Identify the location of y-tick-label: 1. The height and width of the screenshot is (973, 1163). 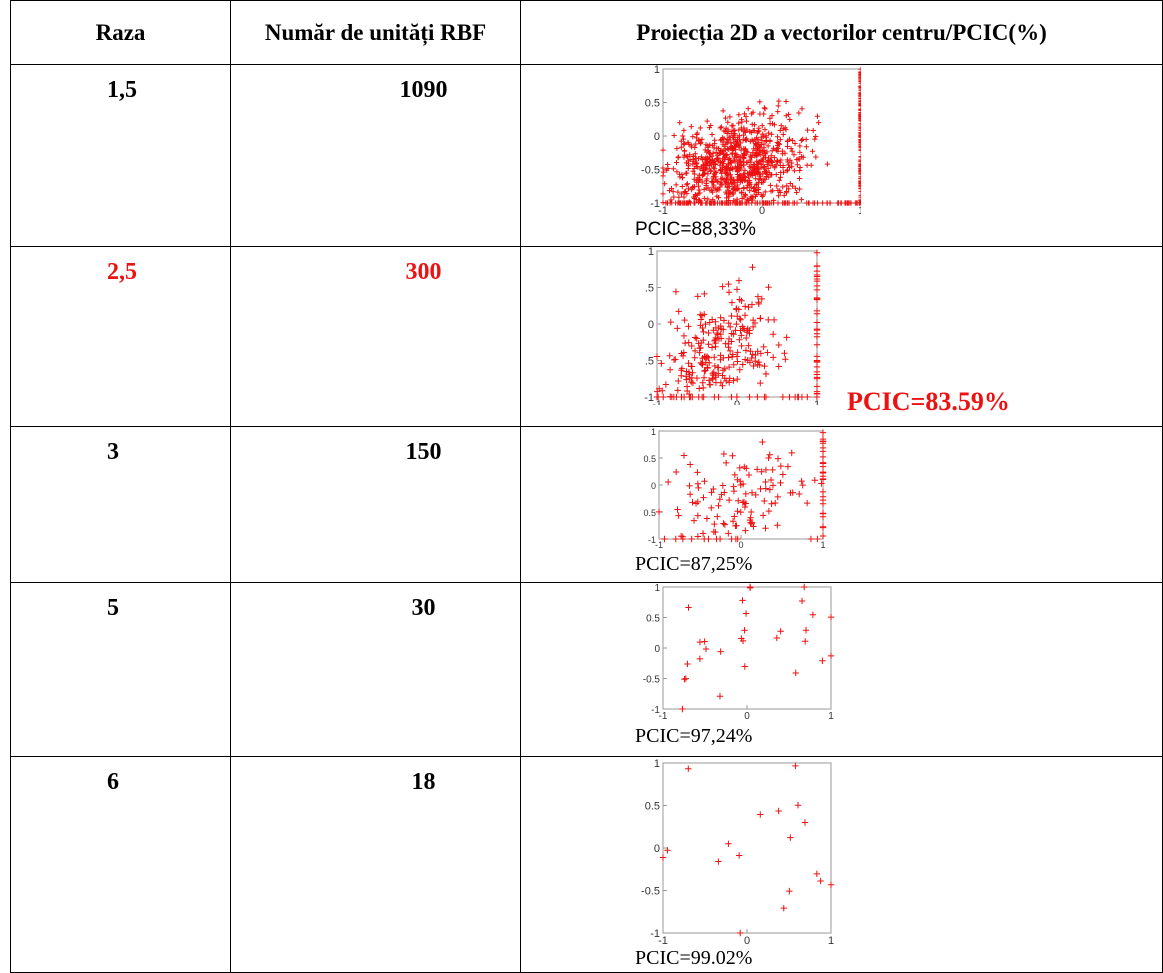
(657, 70).